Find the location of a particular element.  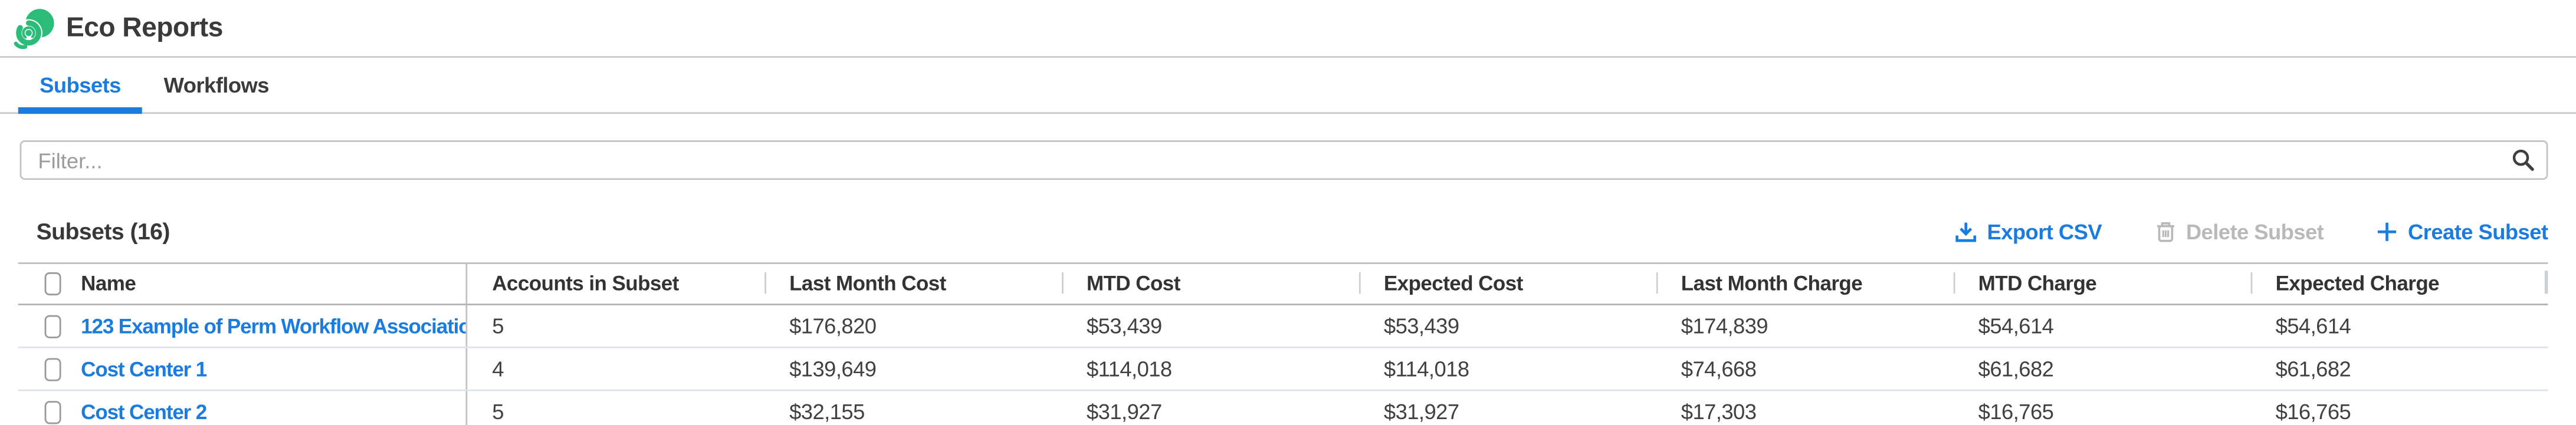

filter-container is located at coordinates (1283, 160).